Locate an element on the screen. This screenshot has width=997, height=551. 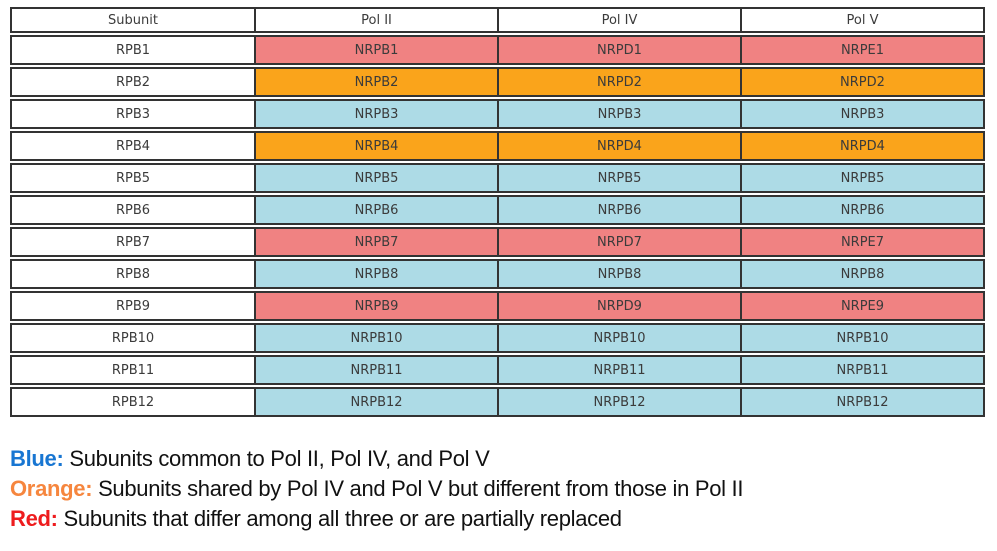
subunit-cell: RPB10 is located at coordinates (133, 338).